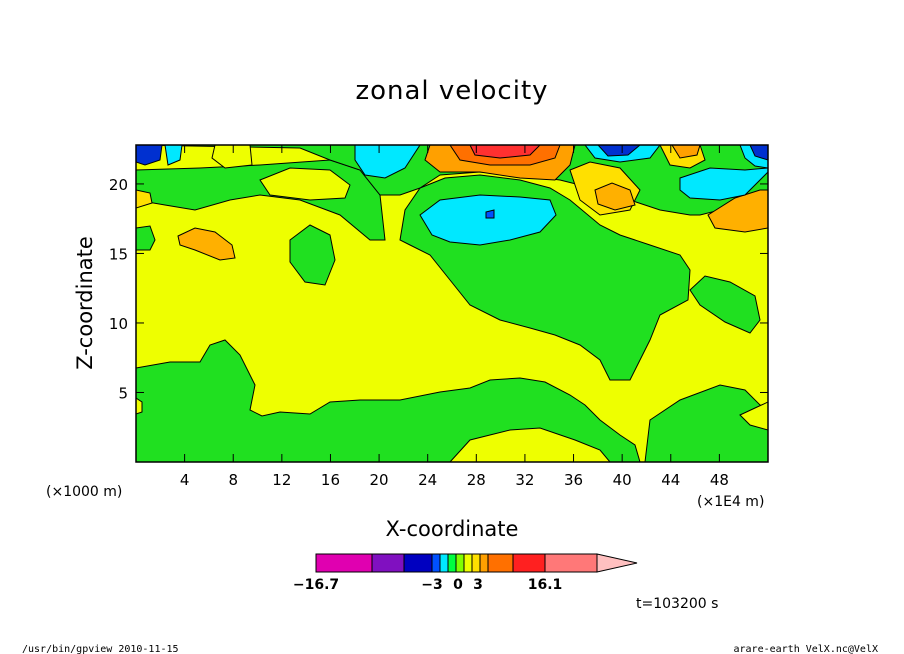 This screenshot has height=654, width=904. Describe the element at coordinates (545, 585) in the screenshot. I see `colorbar-label: 16.1` at that location.